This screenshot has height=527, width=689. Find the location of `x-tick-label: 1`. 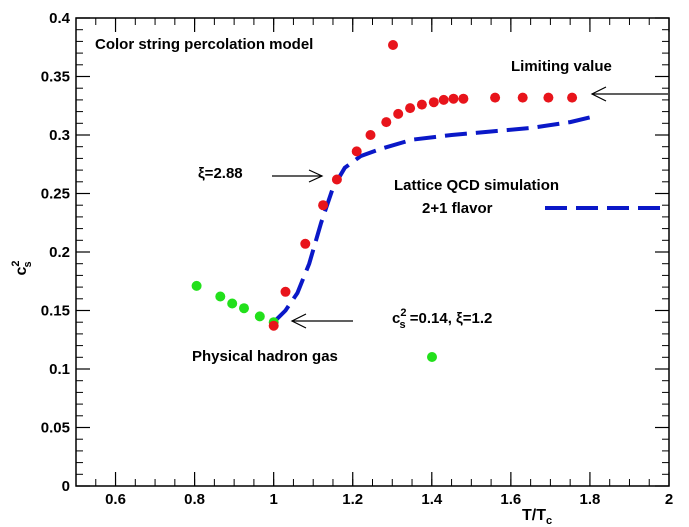

x-tick-label: 1 is located at coordinates (273, 499).